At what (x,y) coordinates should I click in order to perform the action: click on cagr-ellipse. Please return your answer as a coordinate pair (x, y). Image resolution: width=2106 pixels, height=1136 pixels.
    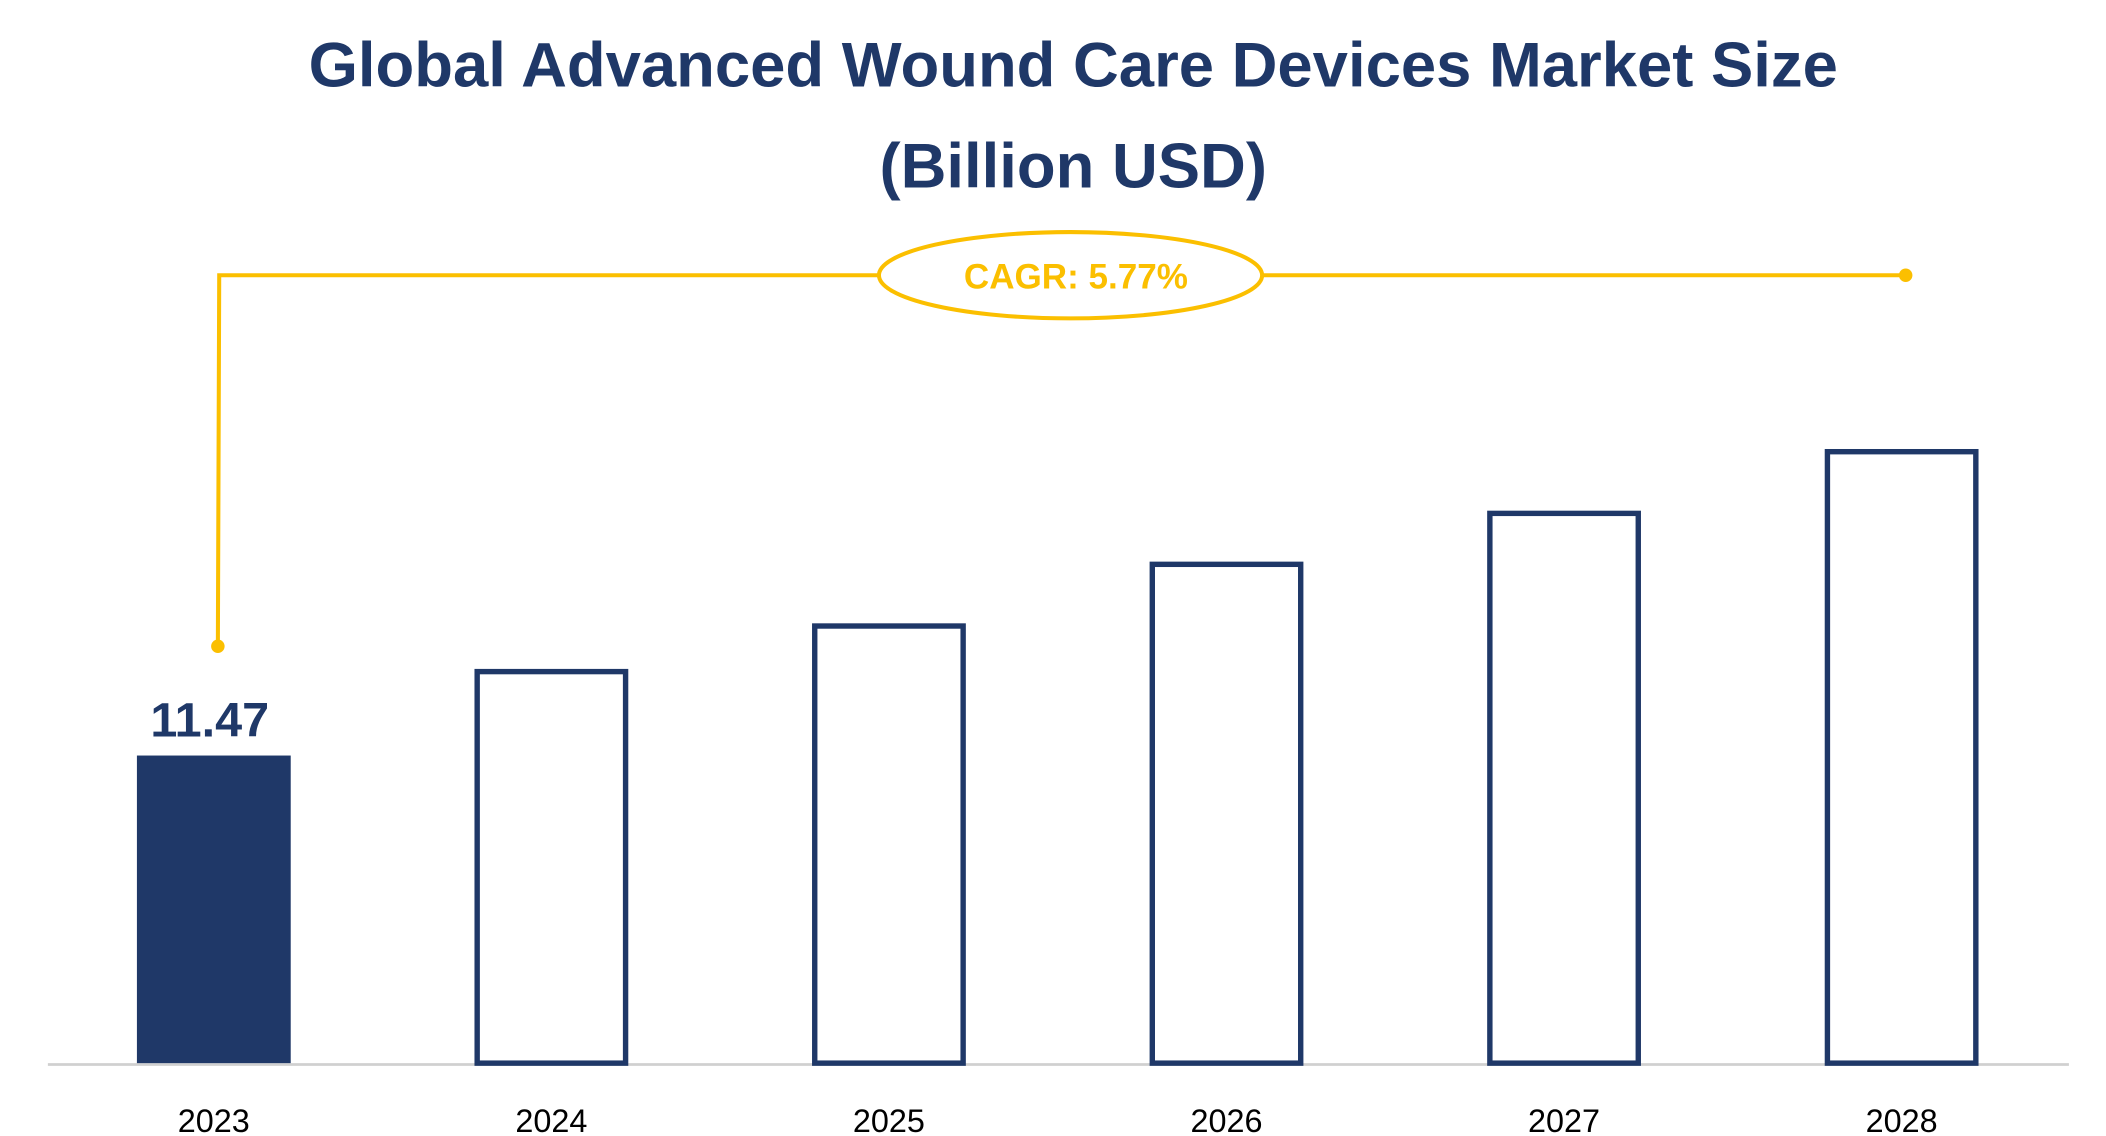
    Looking at the image, I should click on (1070, 275).